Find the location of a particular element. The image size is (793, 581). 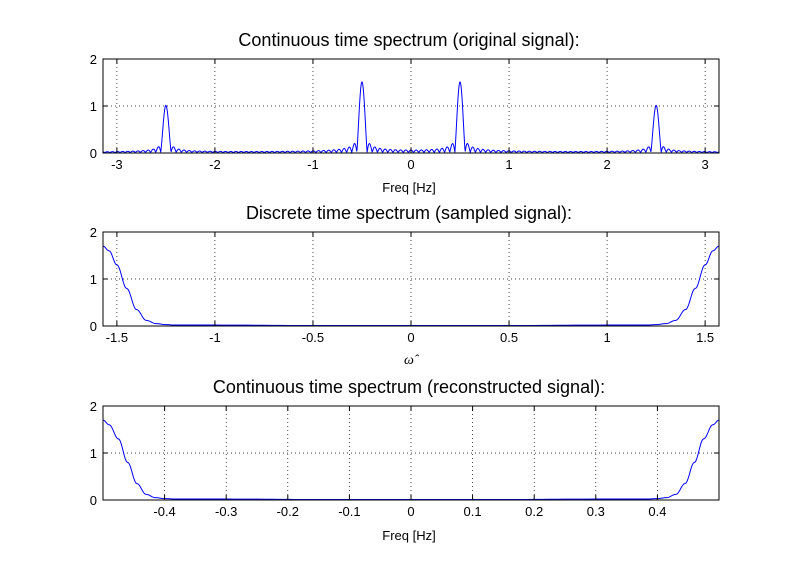

x-tick-label: -2 is located at coordinates (215, 164).